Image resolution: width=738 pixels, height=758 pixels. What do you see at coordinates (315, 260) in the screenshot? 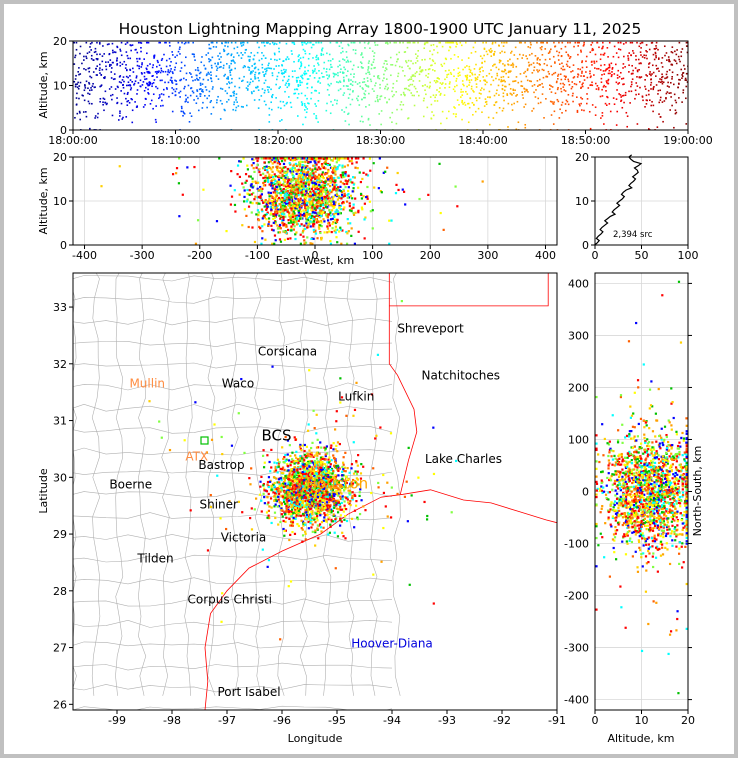
I see `ew-altitude-xlabel: East-West, km` at bounding box center [315, 260].